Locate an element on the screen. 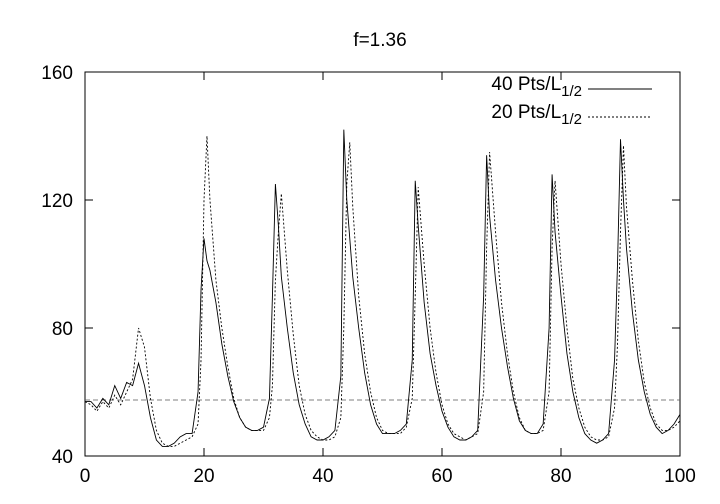 The image size is (720, 504). chart-title: f=1.36 is located at coordinates (379, 40).